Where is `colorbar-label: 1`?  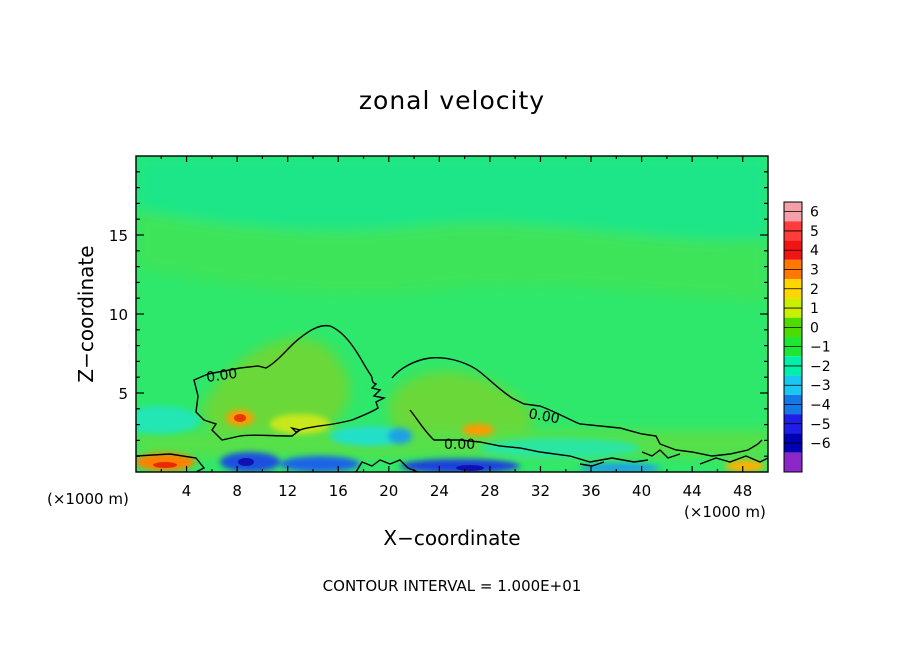
colorbar-label: 1 is located at coordinates (814, 309).